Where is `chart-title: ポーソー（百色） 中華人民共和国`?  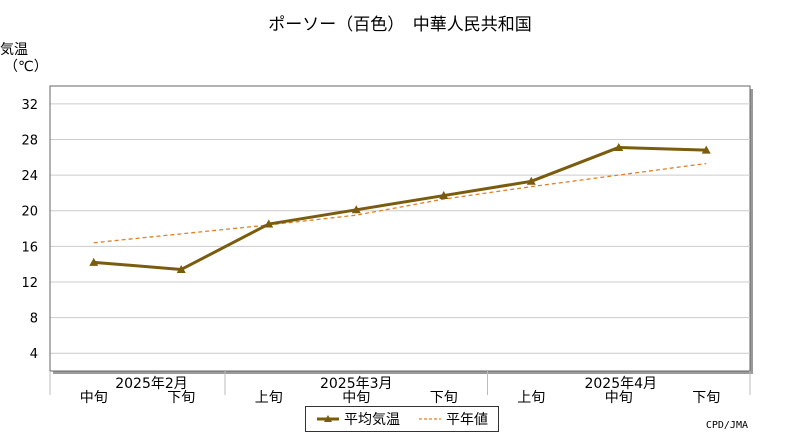
chart-title: ポーソー（百色） 中華人民共和国 is located at coordinates (400, 25).